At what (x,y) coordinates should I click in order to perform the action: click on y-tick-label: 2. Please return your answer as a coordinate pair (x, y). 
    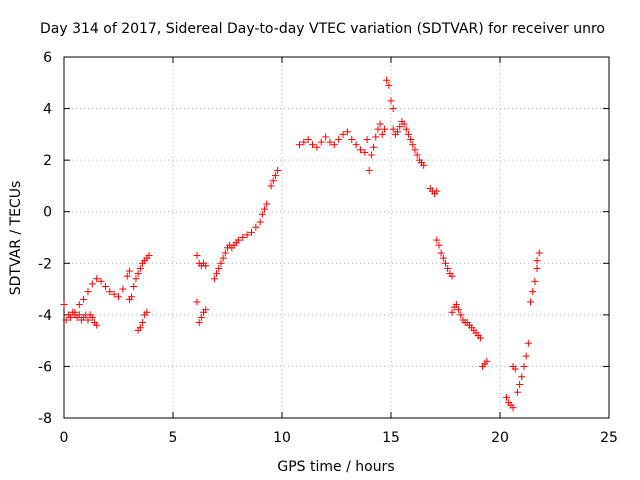
    Looking at the image, I should click on (47, 161).